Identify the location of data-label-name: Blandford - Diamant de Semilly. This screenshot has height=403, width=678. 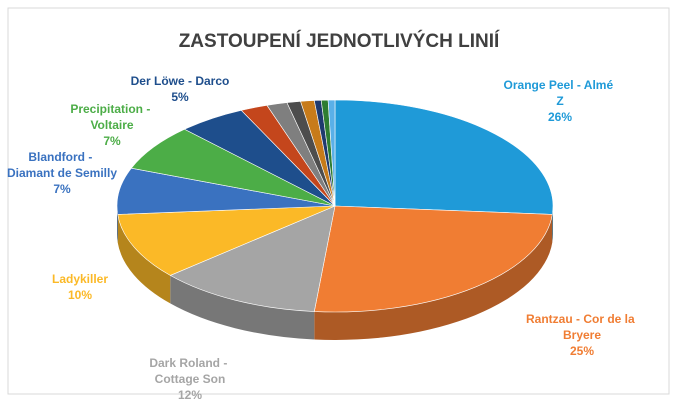
(62, 165).